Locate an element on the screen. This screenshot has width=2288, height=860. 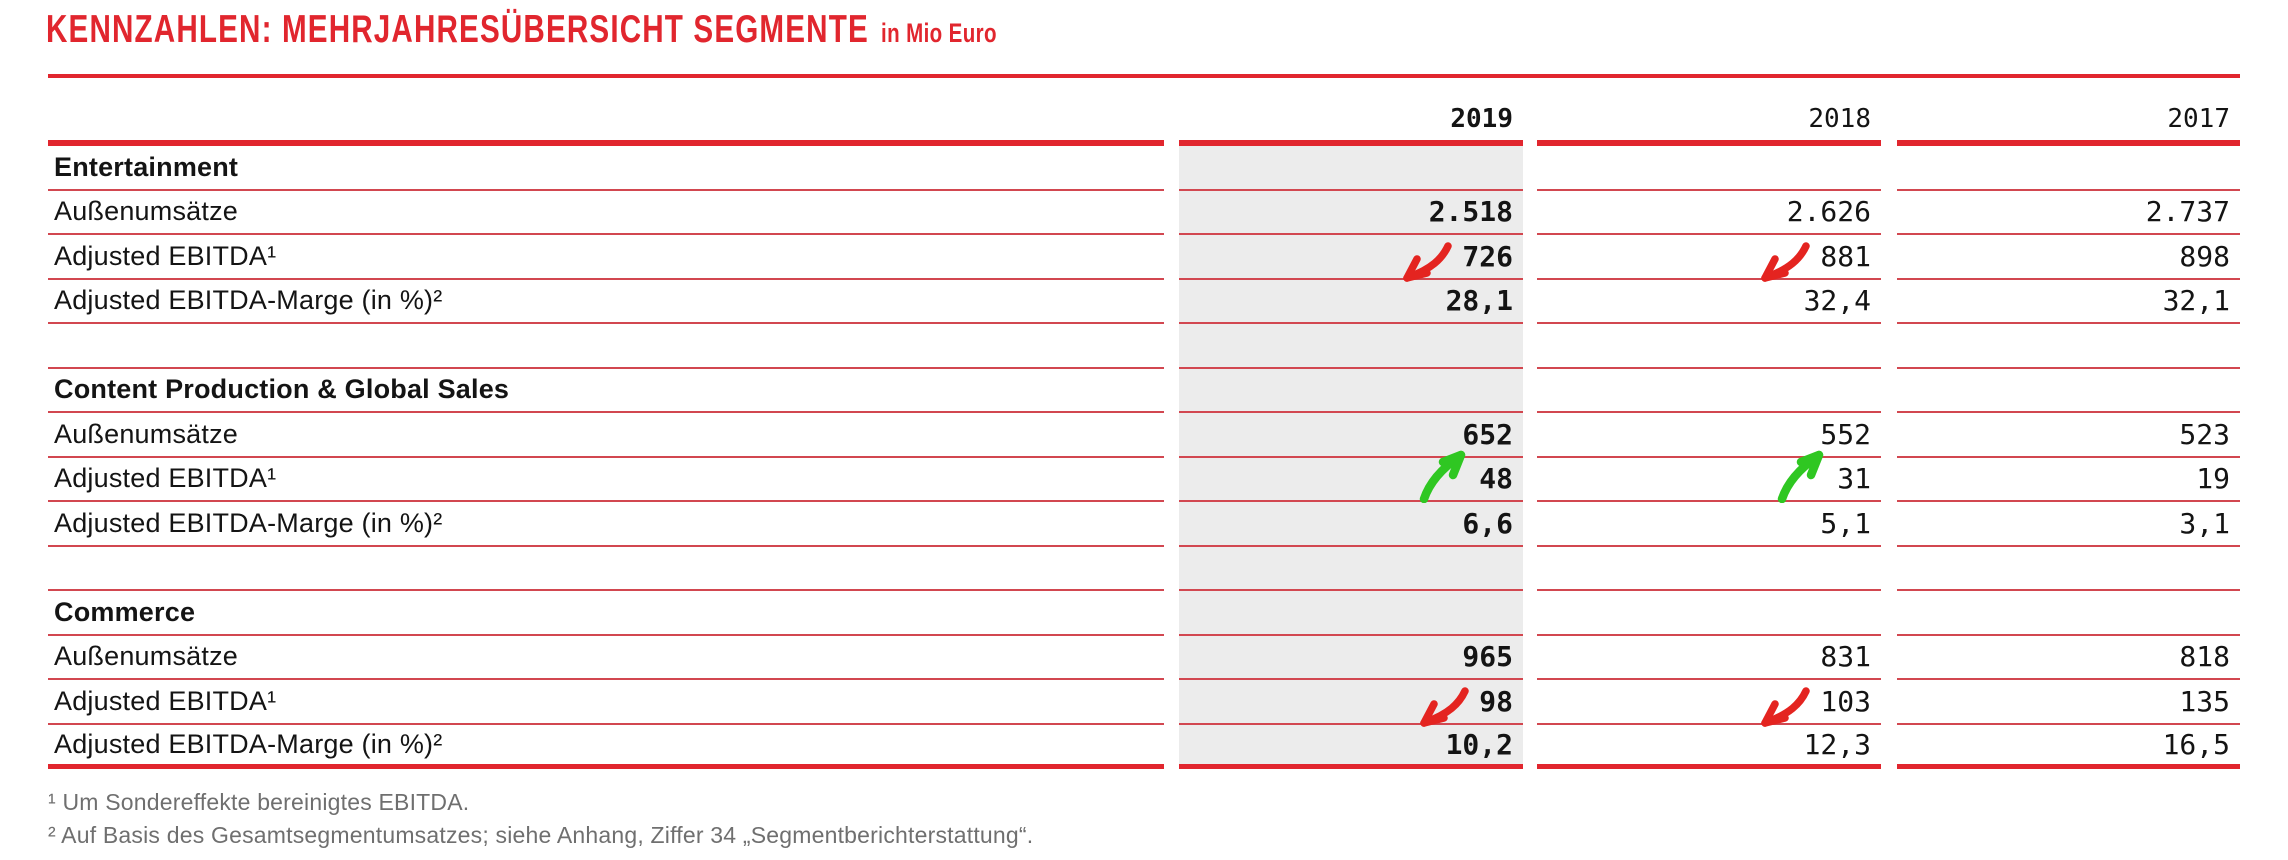
table-row: Adjusted EBITDA¹ 48 31 19 is located at coordinates (1144, 476).